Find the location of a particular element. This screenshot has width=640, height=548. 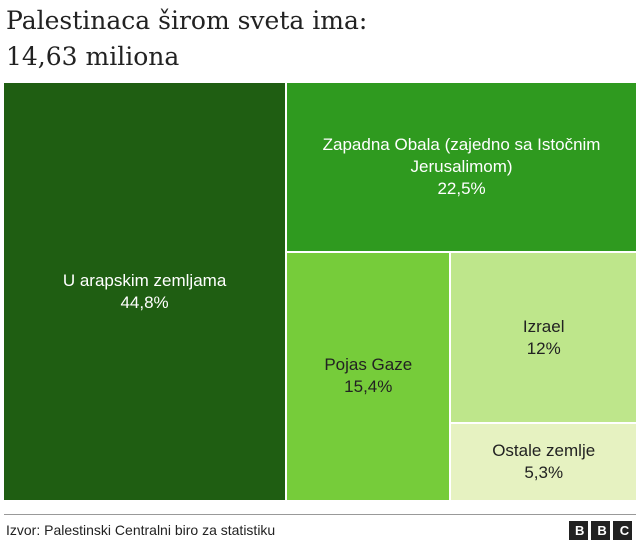

treemap-cell: Ostale zemlje 5,3% is located at coordinates (543, 462).